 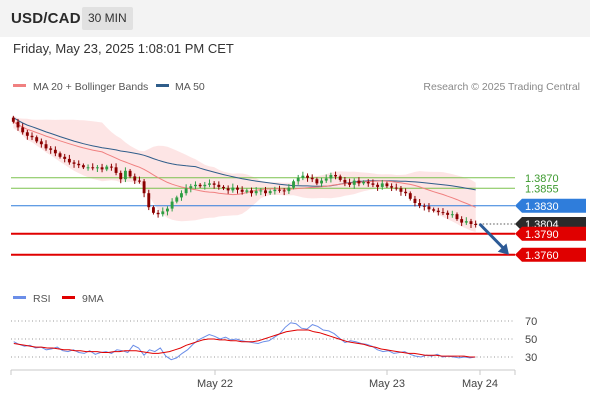 I want to click on level-label-1-3855: 1.3855, so click(x=542, y=189).